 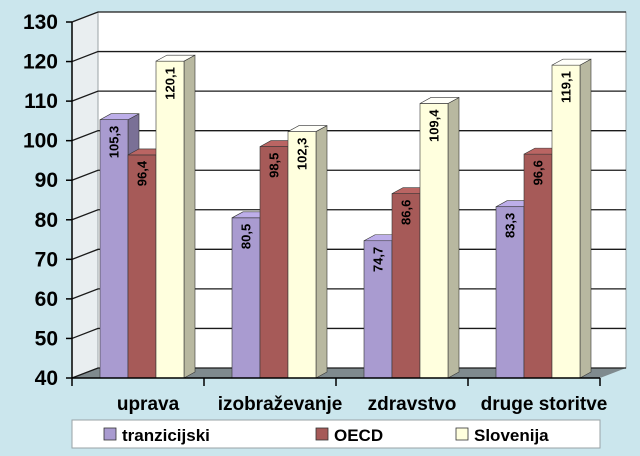 What do you see at coordinates (511, 435) in the screenshot?
I see `legend-label: Slovenija` at bounding box center [511, 435].